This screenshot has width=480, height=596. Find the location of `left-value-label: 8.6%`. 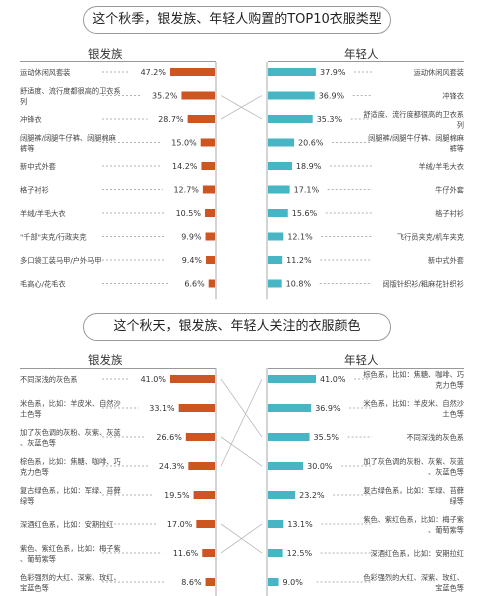

left-value-label: 8.6% is located at coordinates (191, 582).